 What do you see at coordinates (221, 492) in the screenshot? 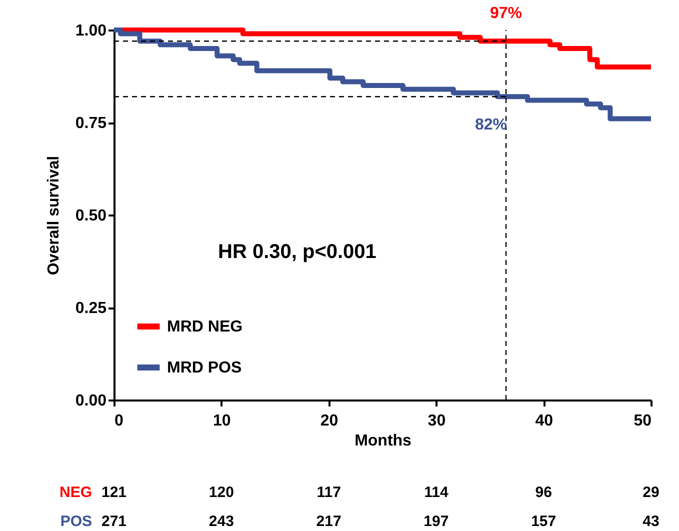
I see `text: 120` at bounding box center [221, 492].